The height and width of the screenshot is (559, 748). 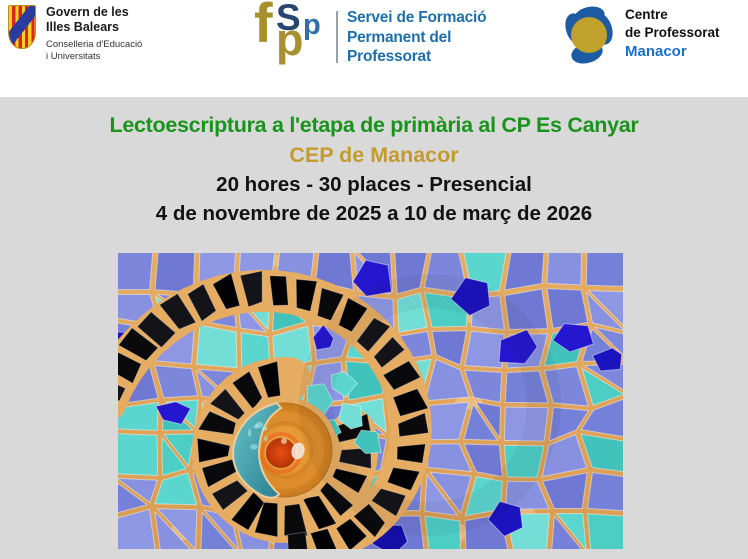 I want to click on fsp-letter-p1: p, so click(x=312, y=25).